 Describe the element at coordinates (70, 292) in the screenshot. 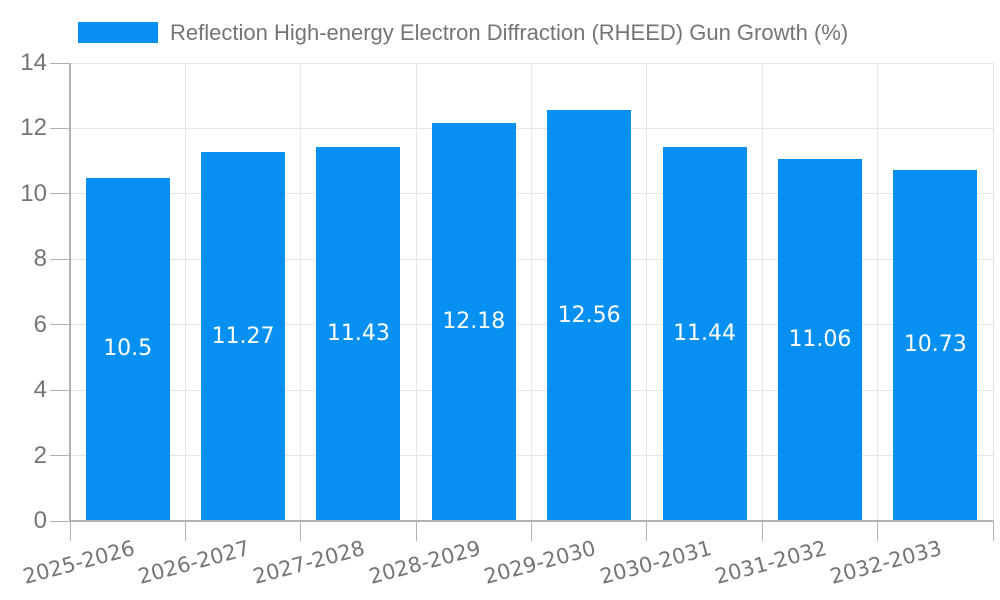

I see `y-axis-line` at that location.